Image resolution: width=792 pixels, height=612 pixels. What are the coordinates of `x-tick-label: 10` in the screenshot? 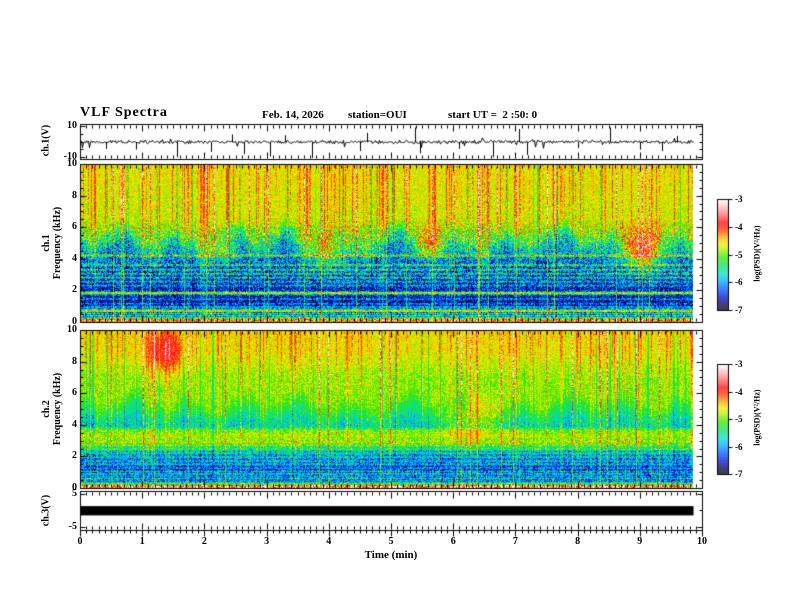 It's located at (702, 541).